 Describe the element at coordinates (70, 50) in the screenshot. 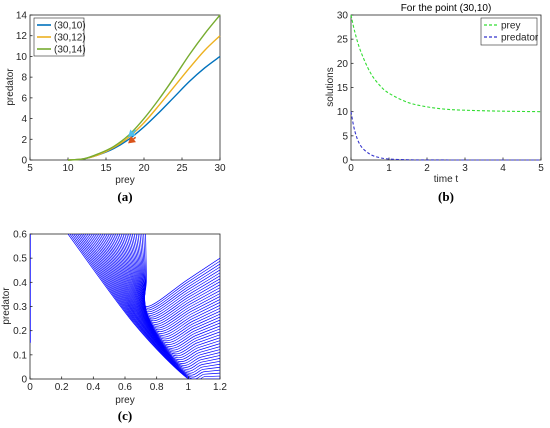

I see `legend-label-30-14: (30,14)` at that location.